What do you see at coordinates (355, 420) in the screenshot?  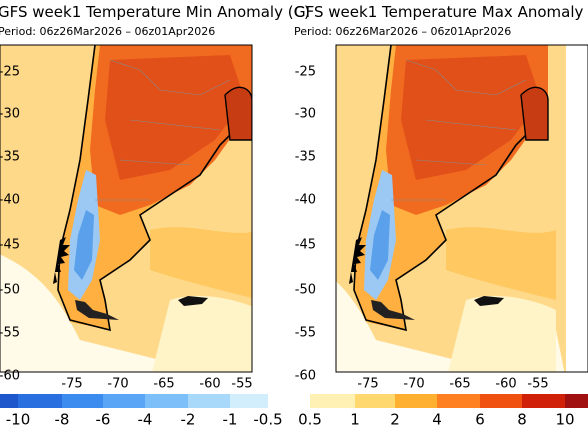 I see `colorbar-label: 1` at bounding box center [355, 420].